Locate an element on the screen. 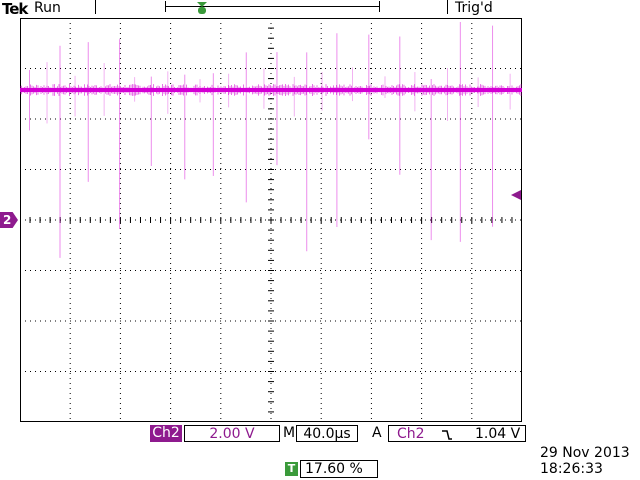  time-readout: 18:26:33 is located at coordinates (571, 469).